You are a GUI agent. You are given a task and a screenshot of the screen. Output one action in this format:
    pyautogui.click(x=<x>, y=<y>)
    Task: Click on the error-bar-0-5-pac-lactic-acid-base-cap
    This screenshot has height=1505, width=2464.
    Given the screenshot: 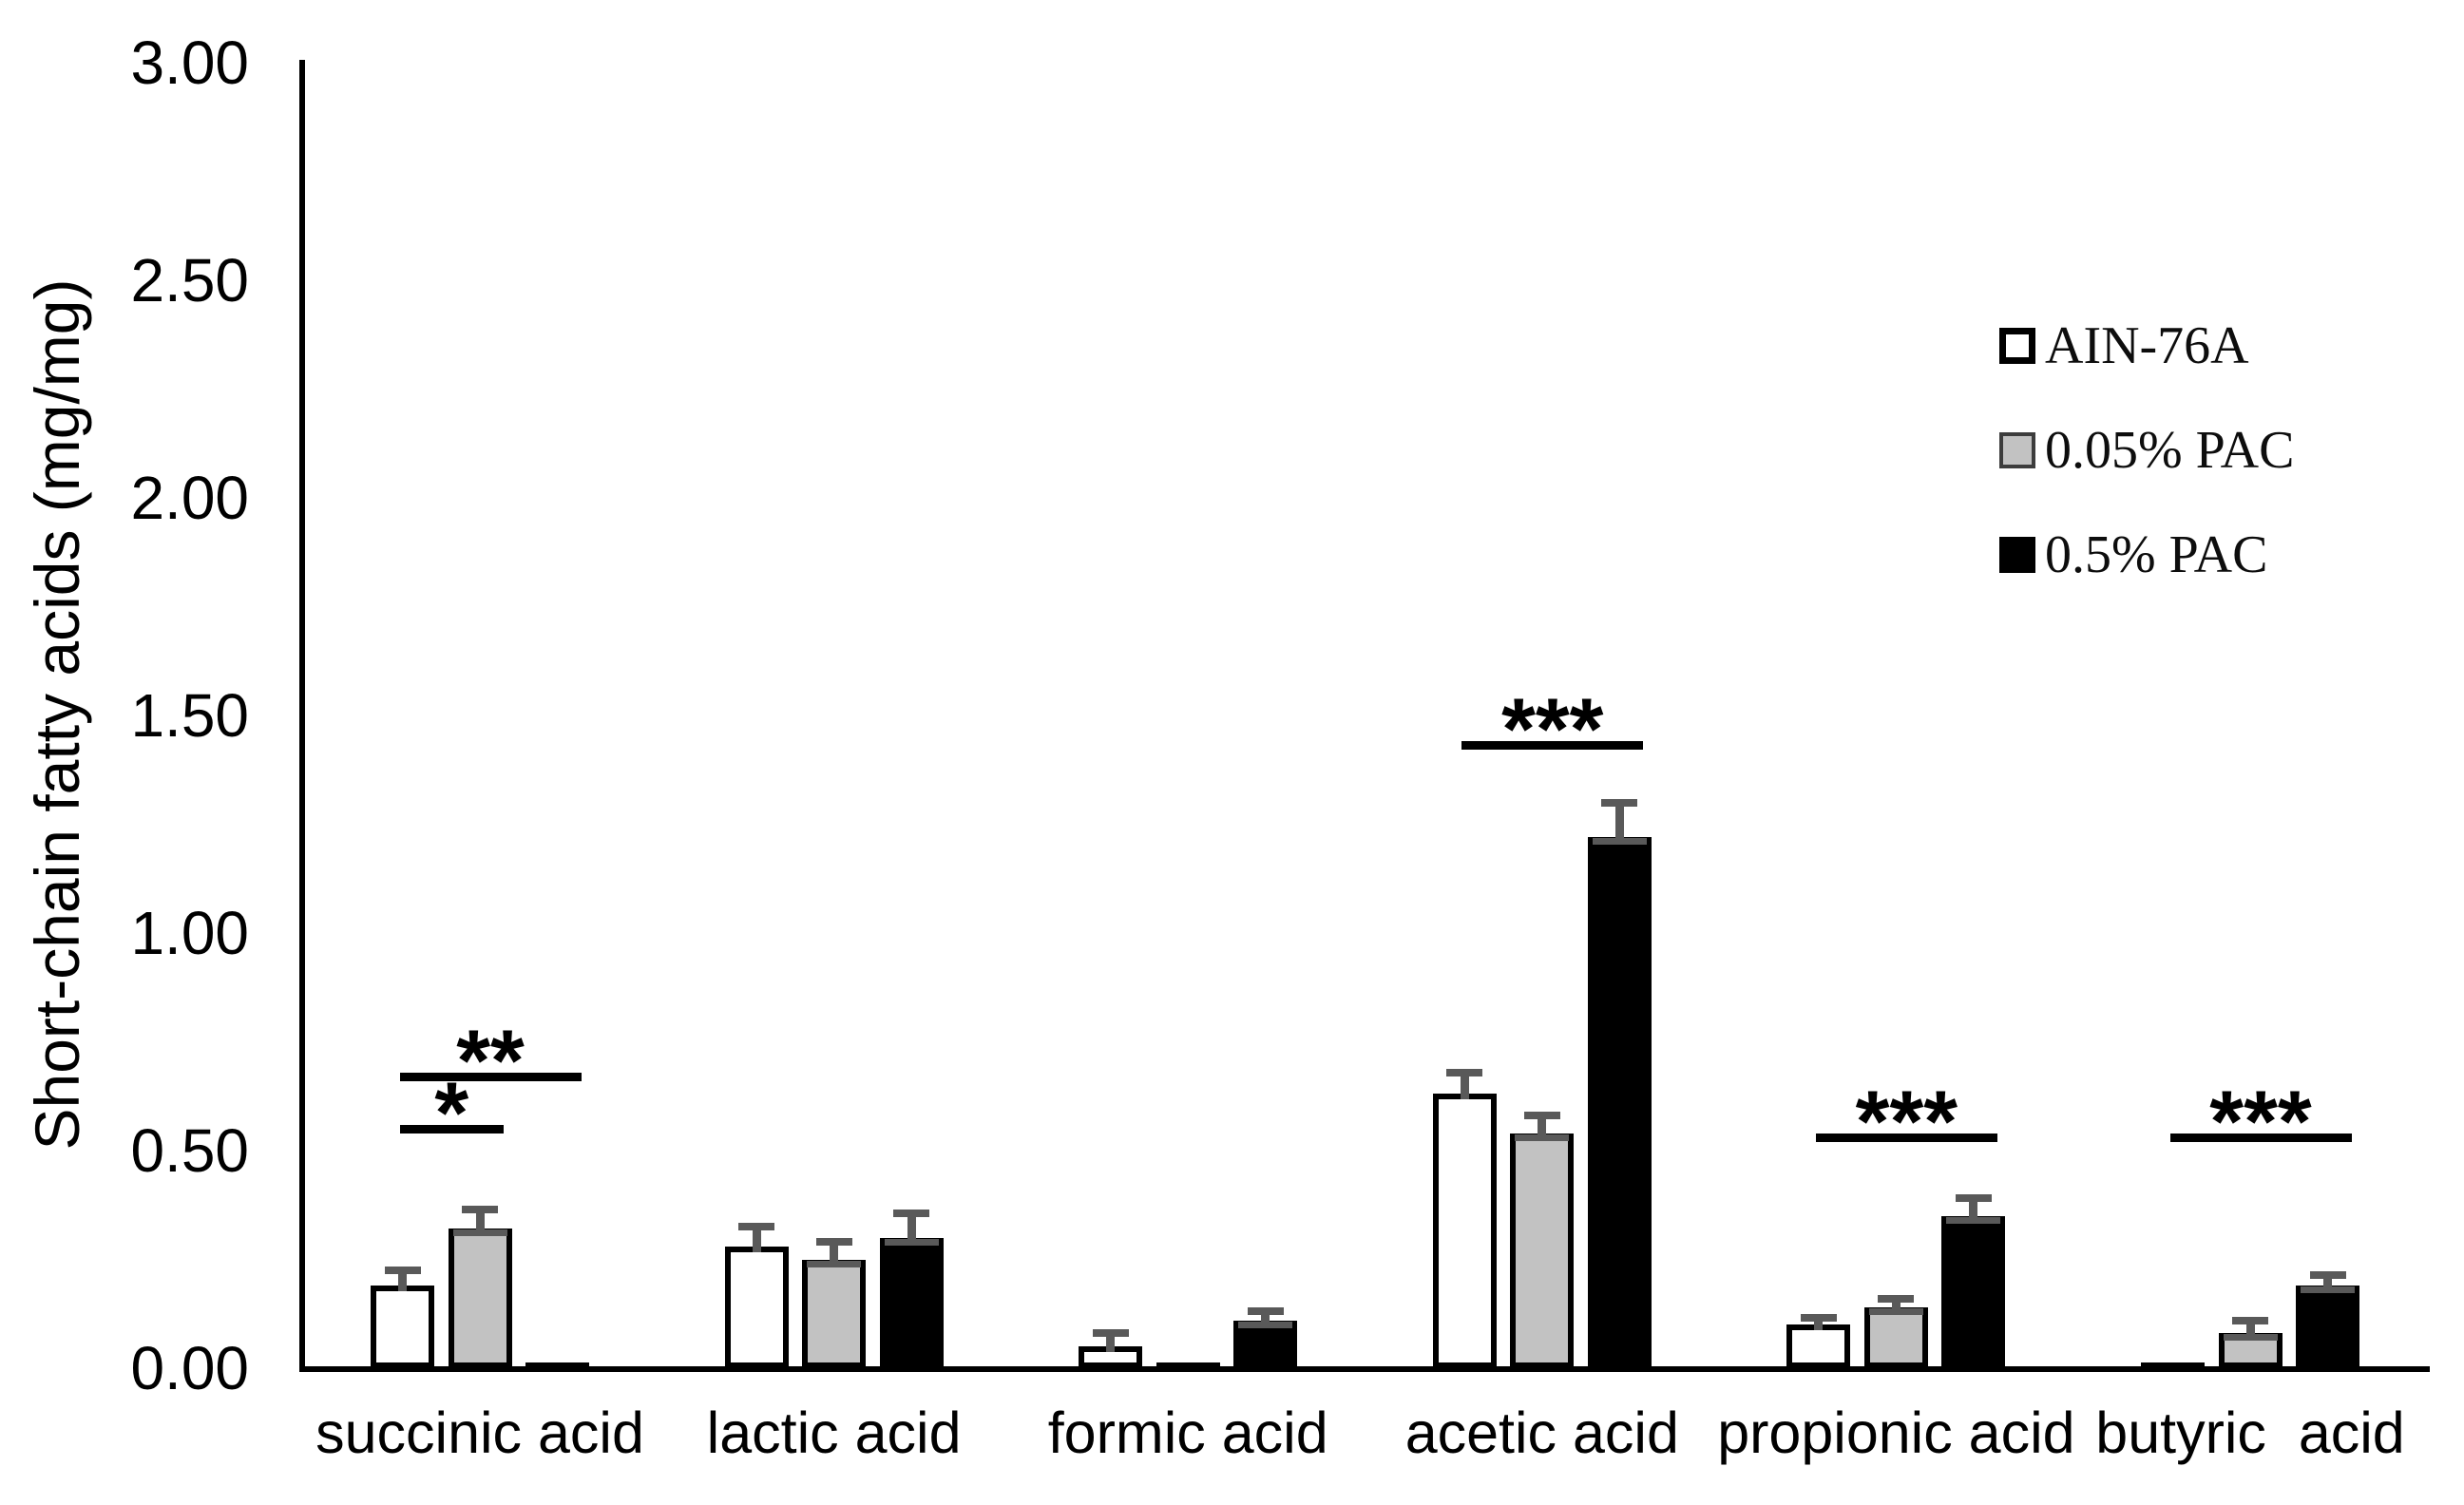 What is the action you would take?
    pyautogui.click(x=911, y=1242)
    